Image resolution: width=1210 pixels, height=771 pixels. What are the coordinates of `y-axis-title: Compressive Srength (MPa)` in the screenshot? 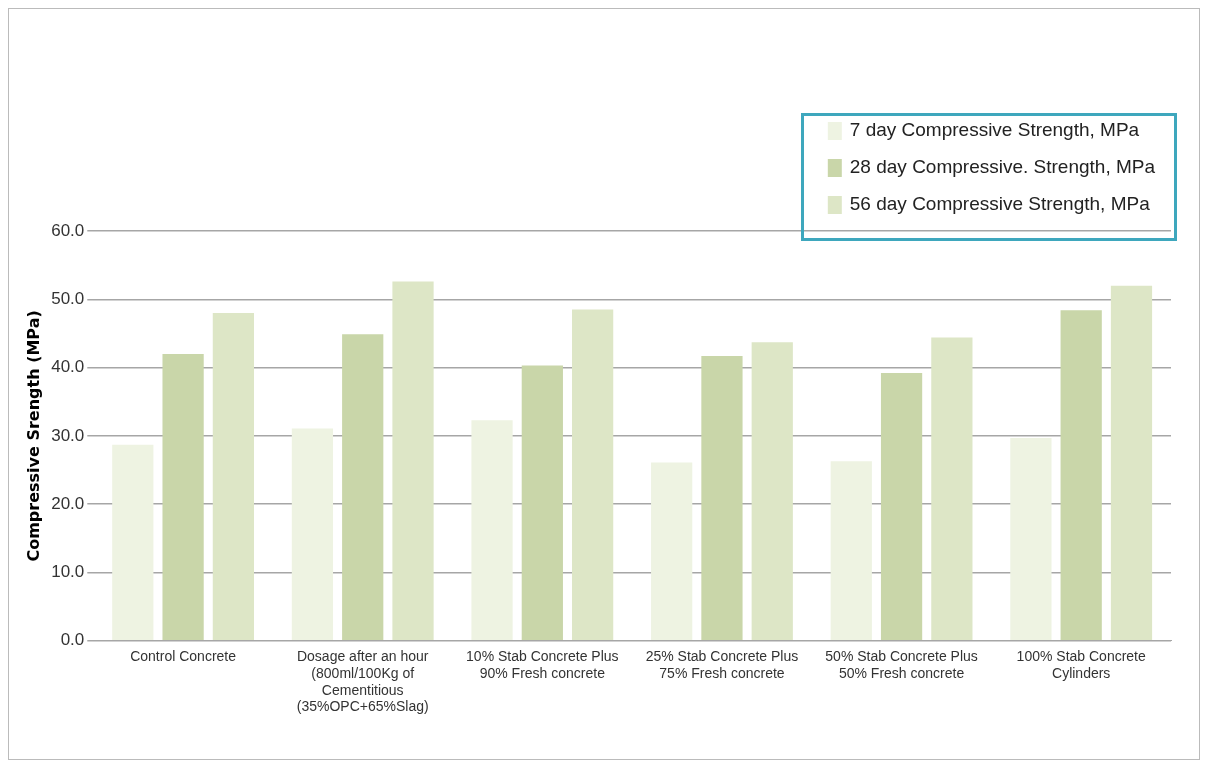 It's located at (33, 436).